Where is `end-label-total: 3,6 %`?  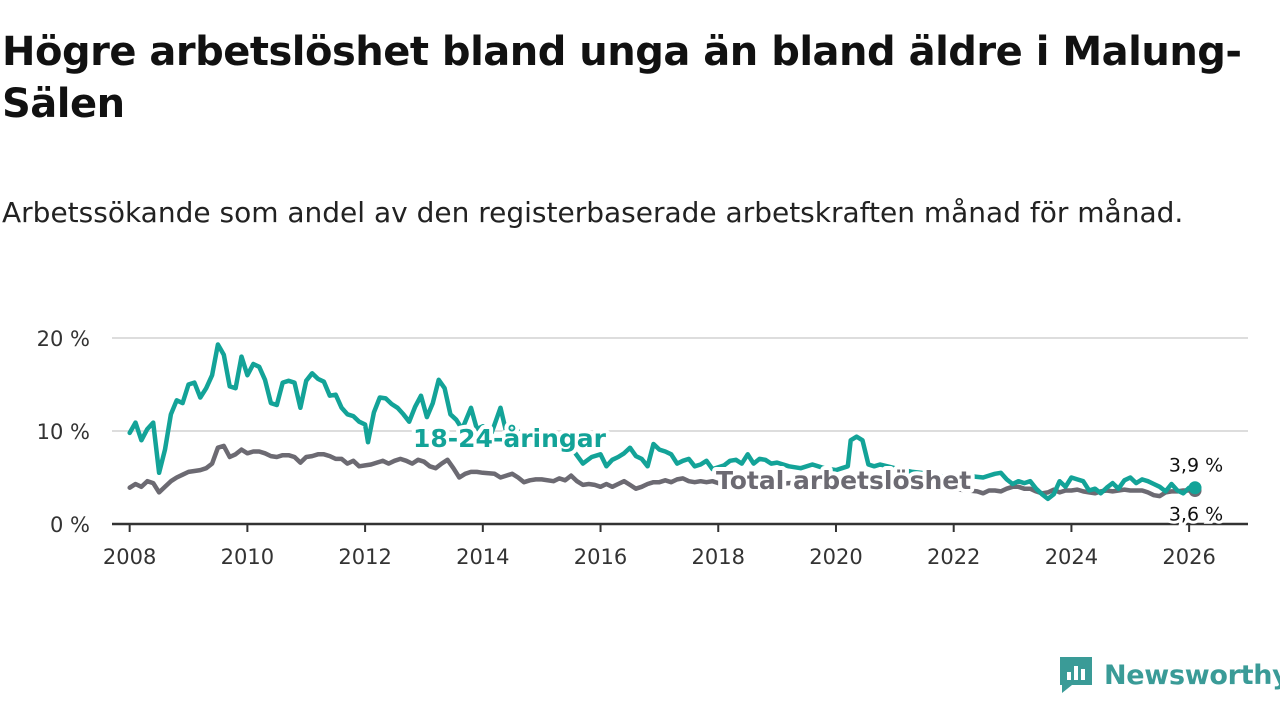
end-label-total: 3,6 % is located at coordinates (1196, 515).